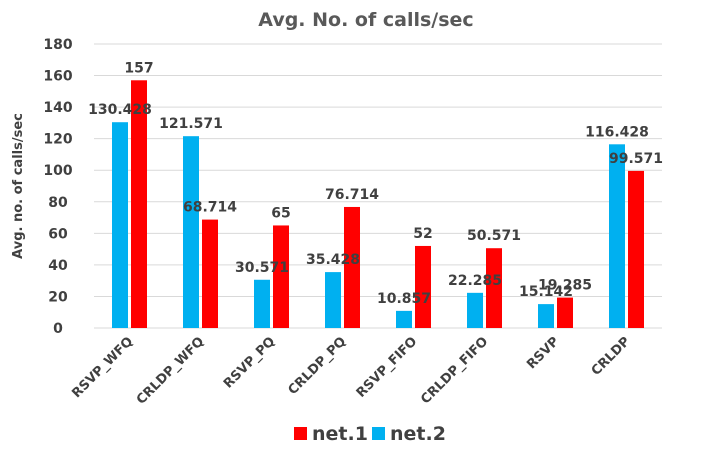  What do you see at coordinates (611, 356) in the screenshot?
I see `x-tick-label: CRLDP` at bounding box center [611, 356].